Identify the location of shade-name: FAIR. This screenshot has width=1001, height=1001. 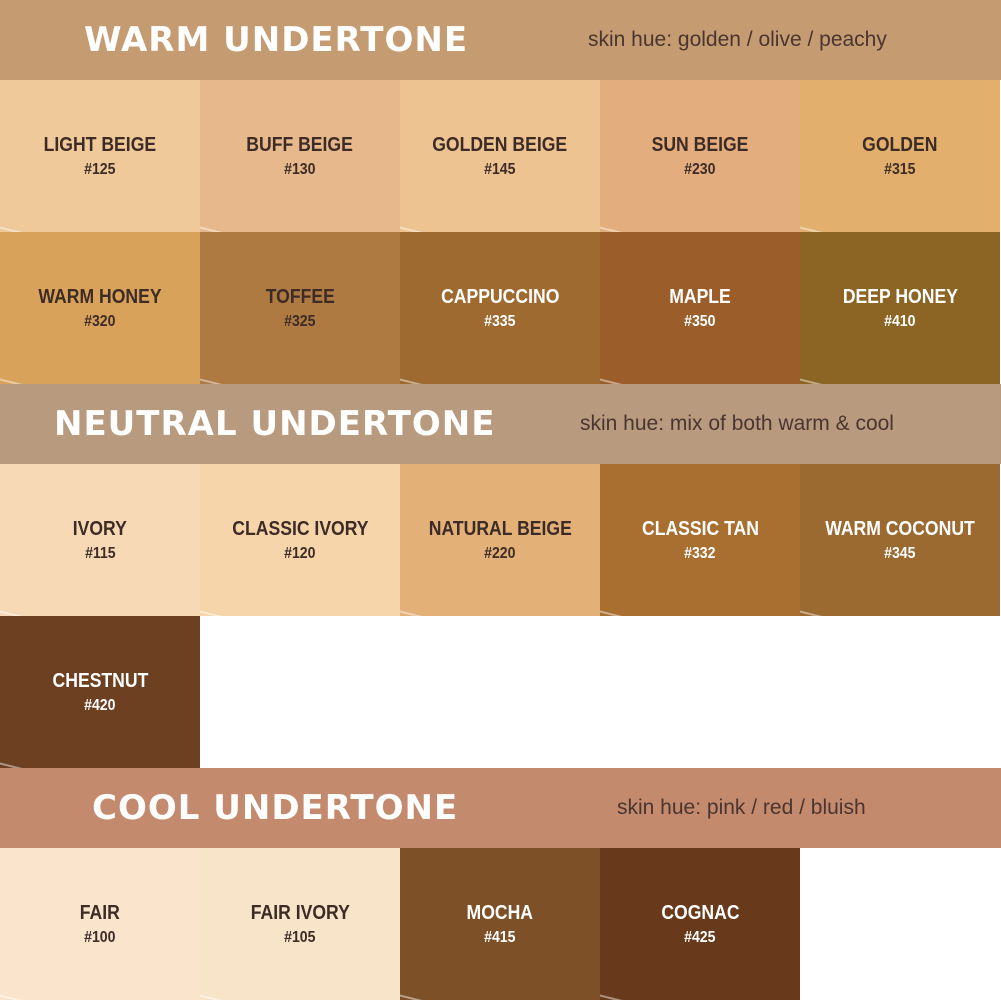
(100, 912).